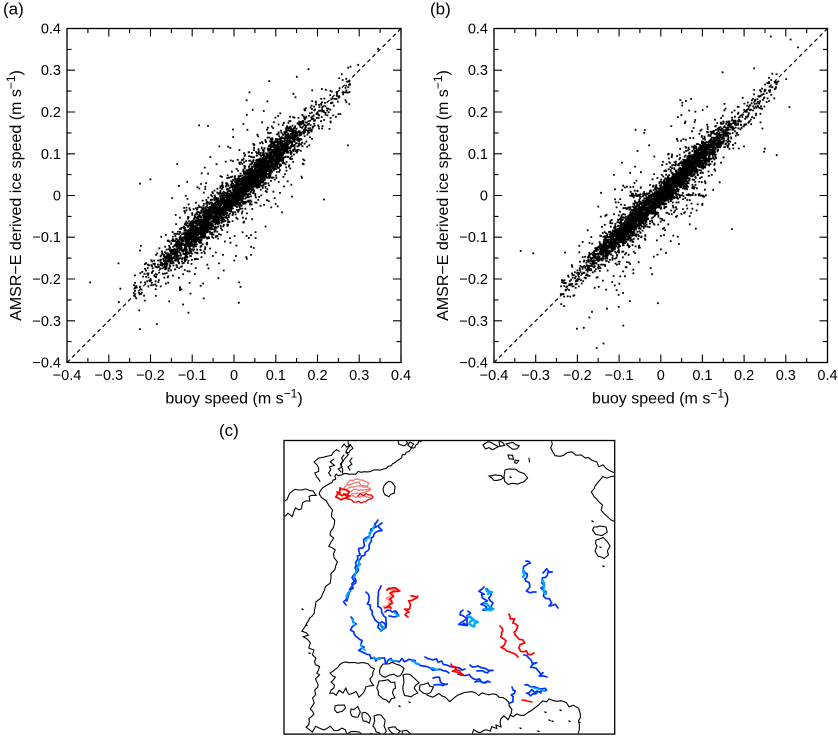 The image size is (838, 741). I want to click on svg-text: (a), so click(13, 9).